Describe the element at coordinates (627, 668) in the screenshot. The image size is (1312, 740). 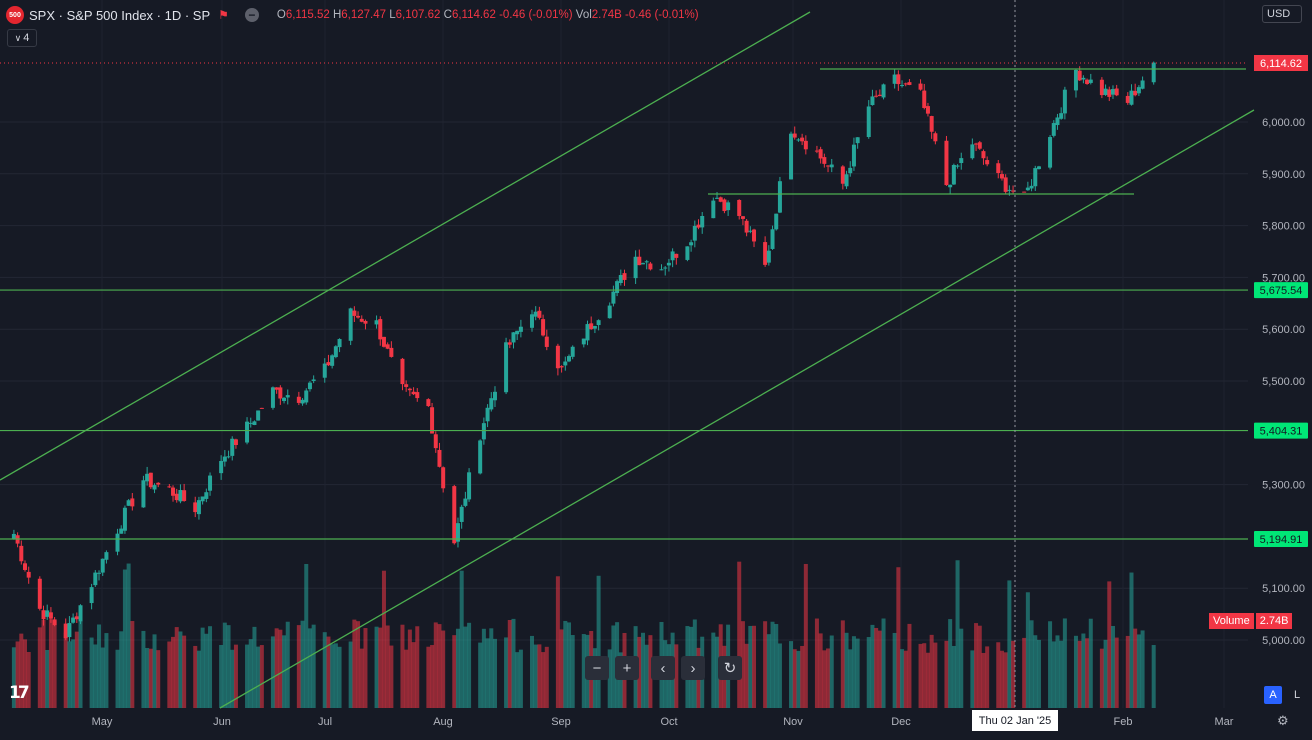
I see `zoom-in-button: +` at that location.